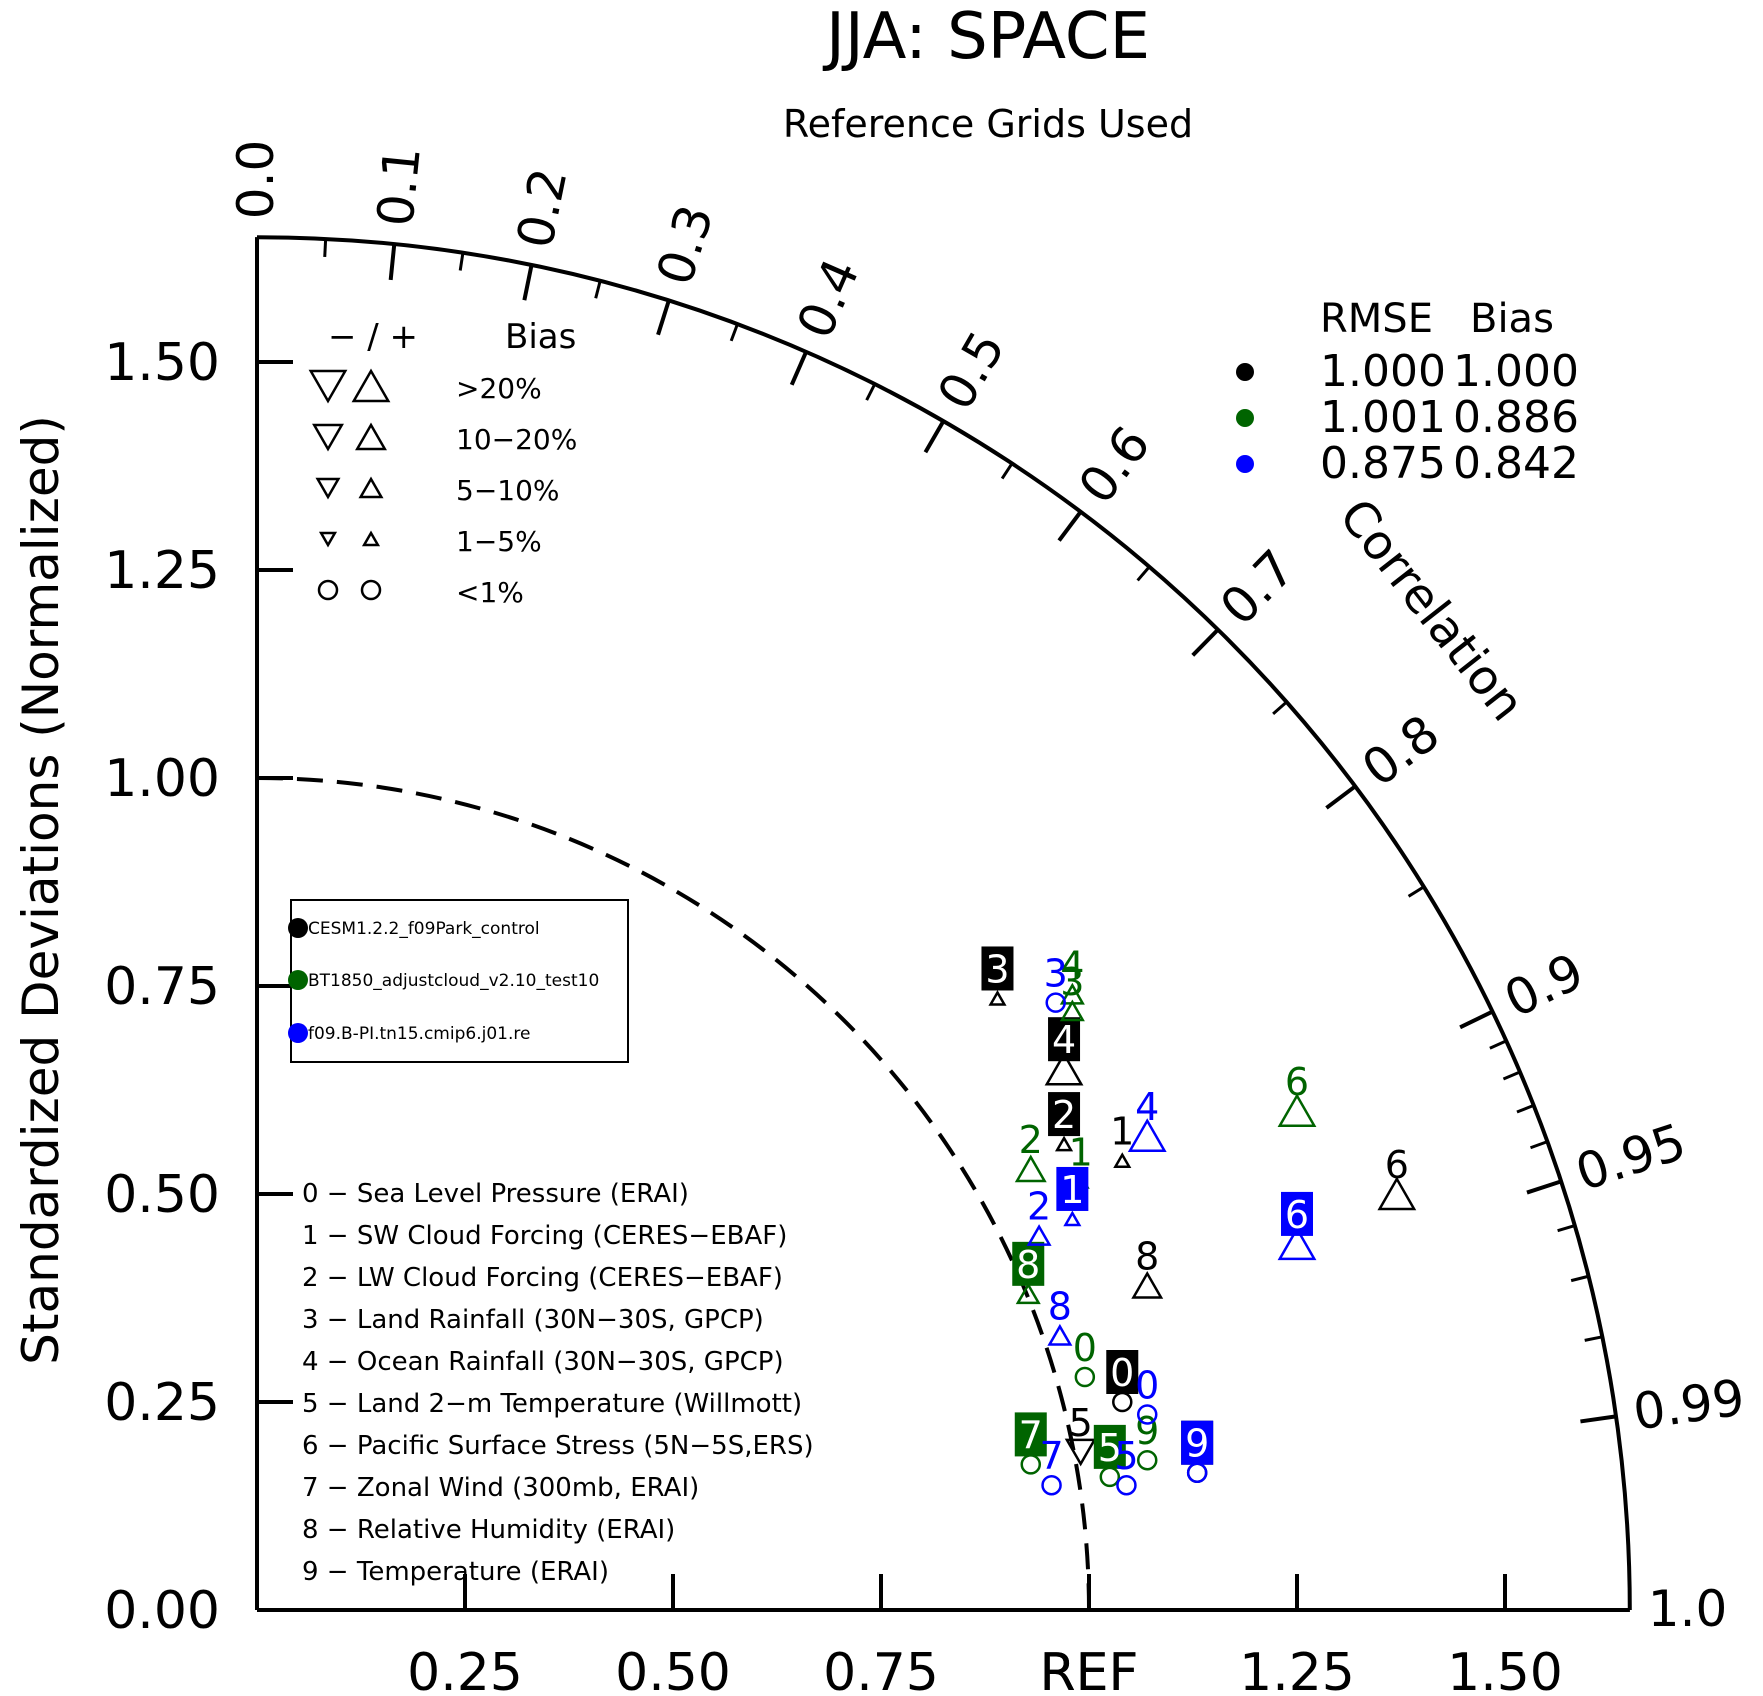  I want to click on bias-legend-label: 1−5%, so click(499, 541).